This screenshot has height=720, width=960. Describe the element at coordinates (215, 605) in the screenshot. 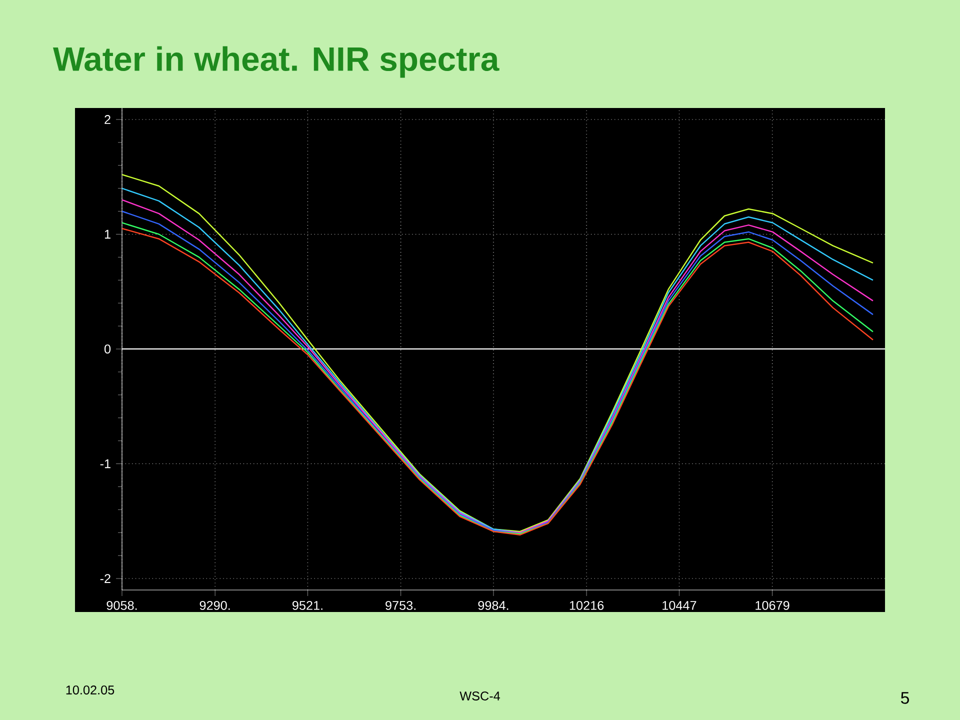

I see `x-tick-label: 9290.` at that location.